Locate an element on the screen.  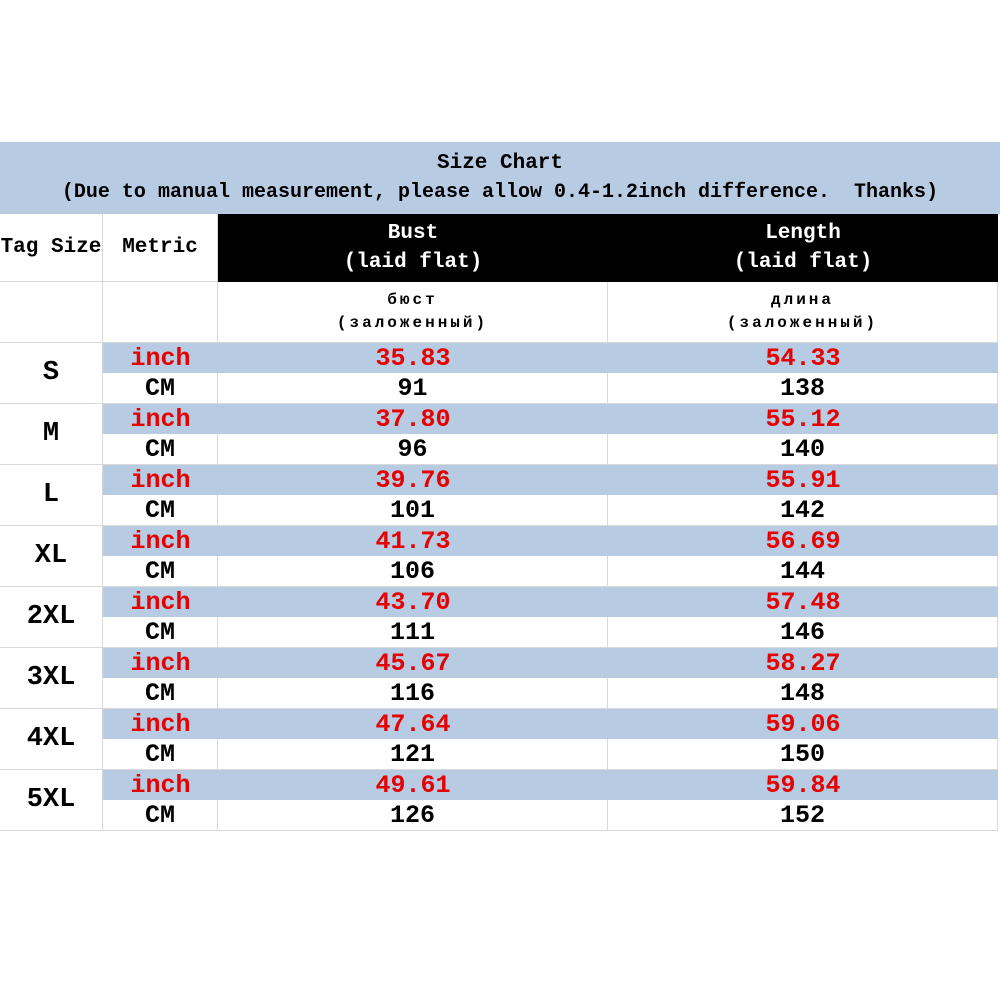
size-label: S is located at coordinates (51, 373).